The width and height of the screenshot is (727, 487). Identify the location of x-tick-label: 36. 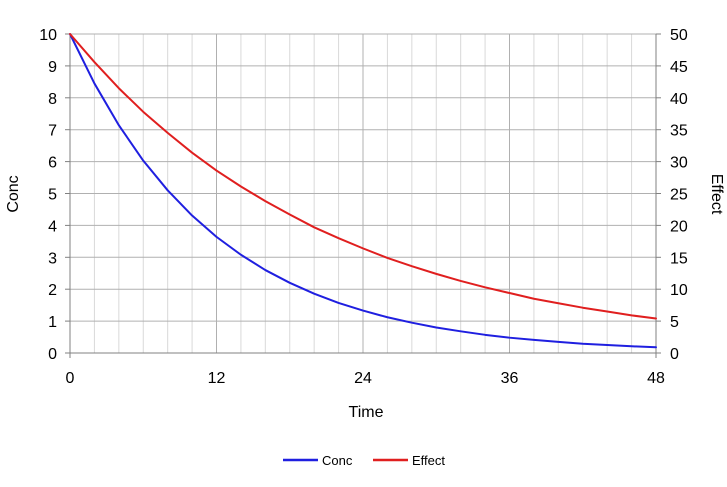
(510, 378).